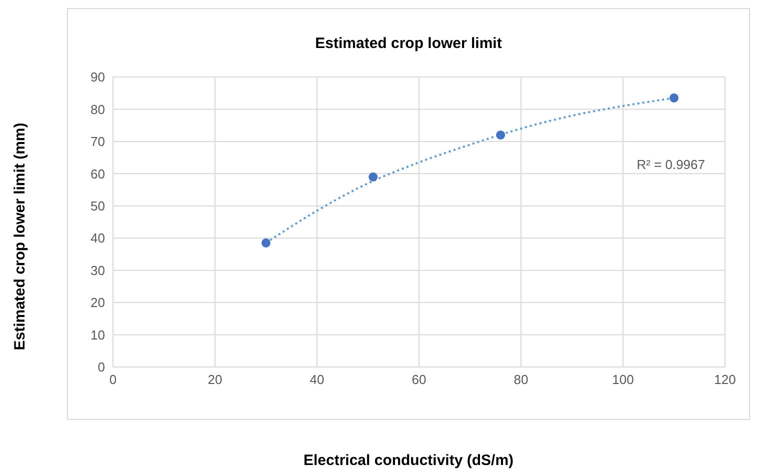 The image size is (760, 472). What do you see at coordinates (317, 380) in the screenshot?
I see `x-tick-label: 40` at bounding box center [317, 380].